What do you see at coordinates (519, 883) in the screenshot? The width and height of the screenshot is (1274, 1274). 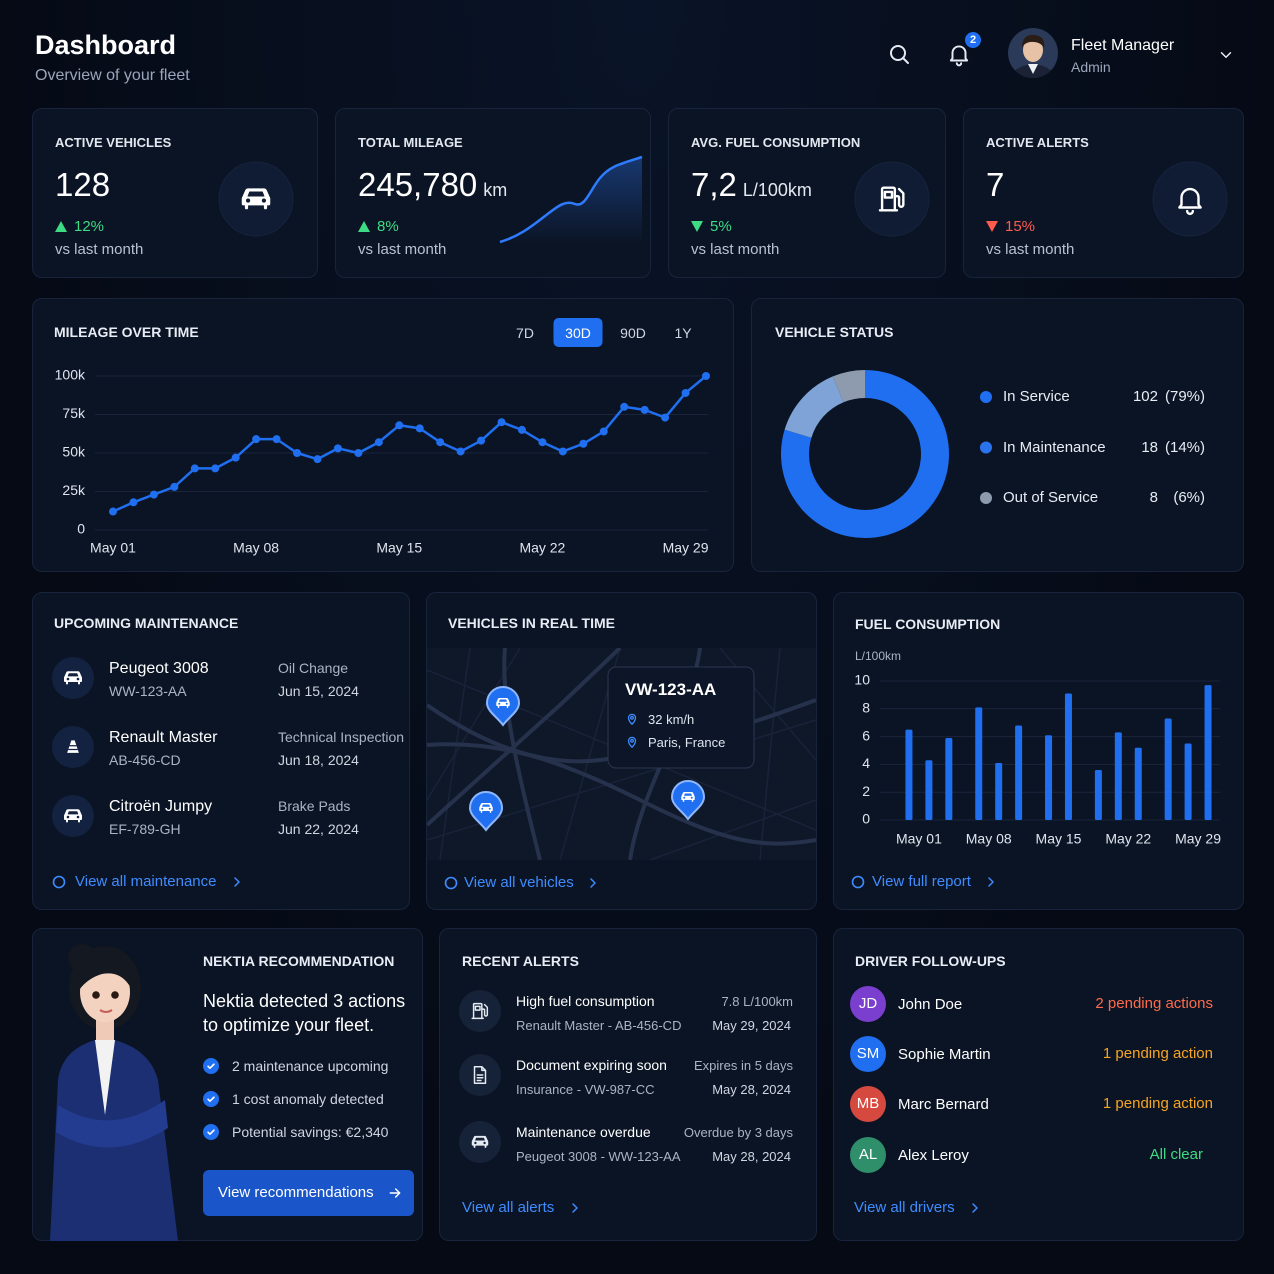 I see `link: View all vehicles` at bounding box center [519, 883].